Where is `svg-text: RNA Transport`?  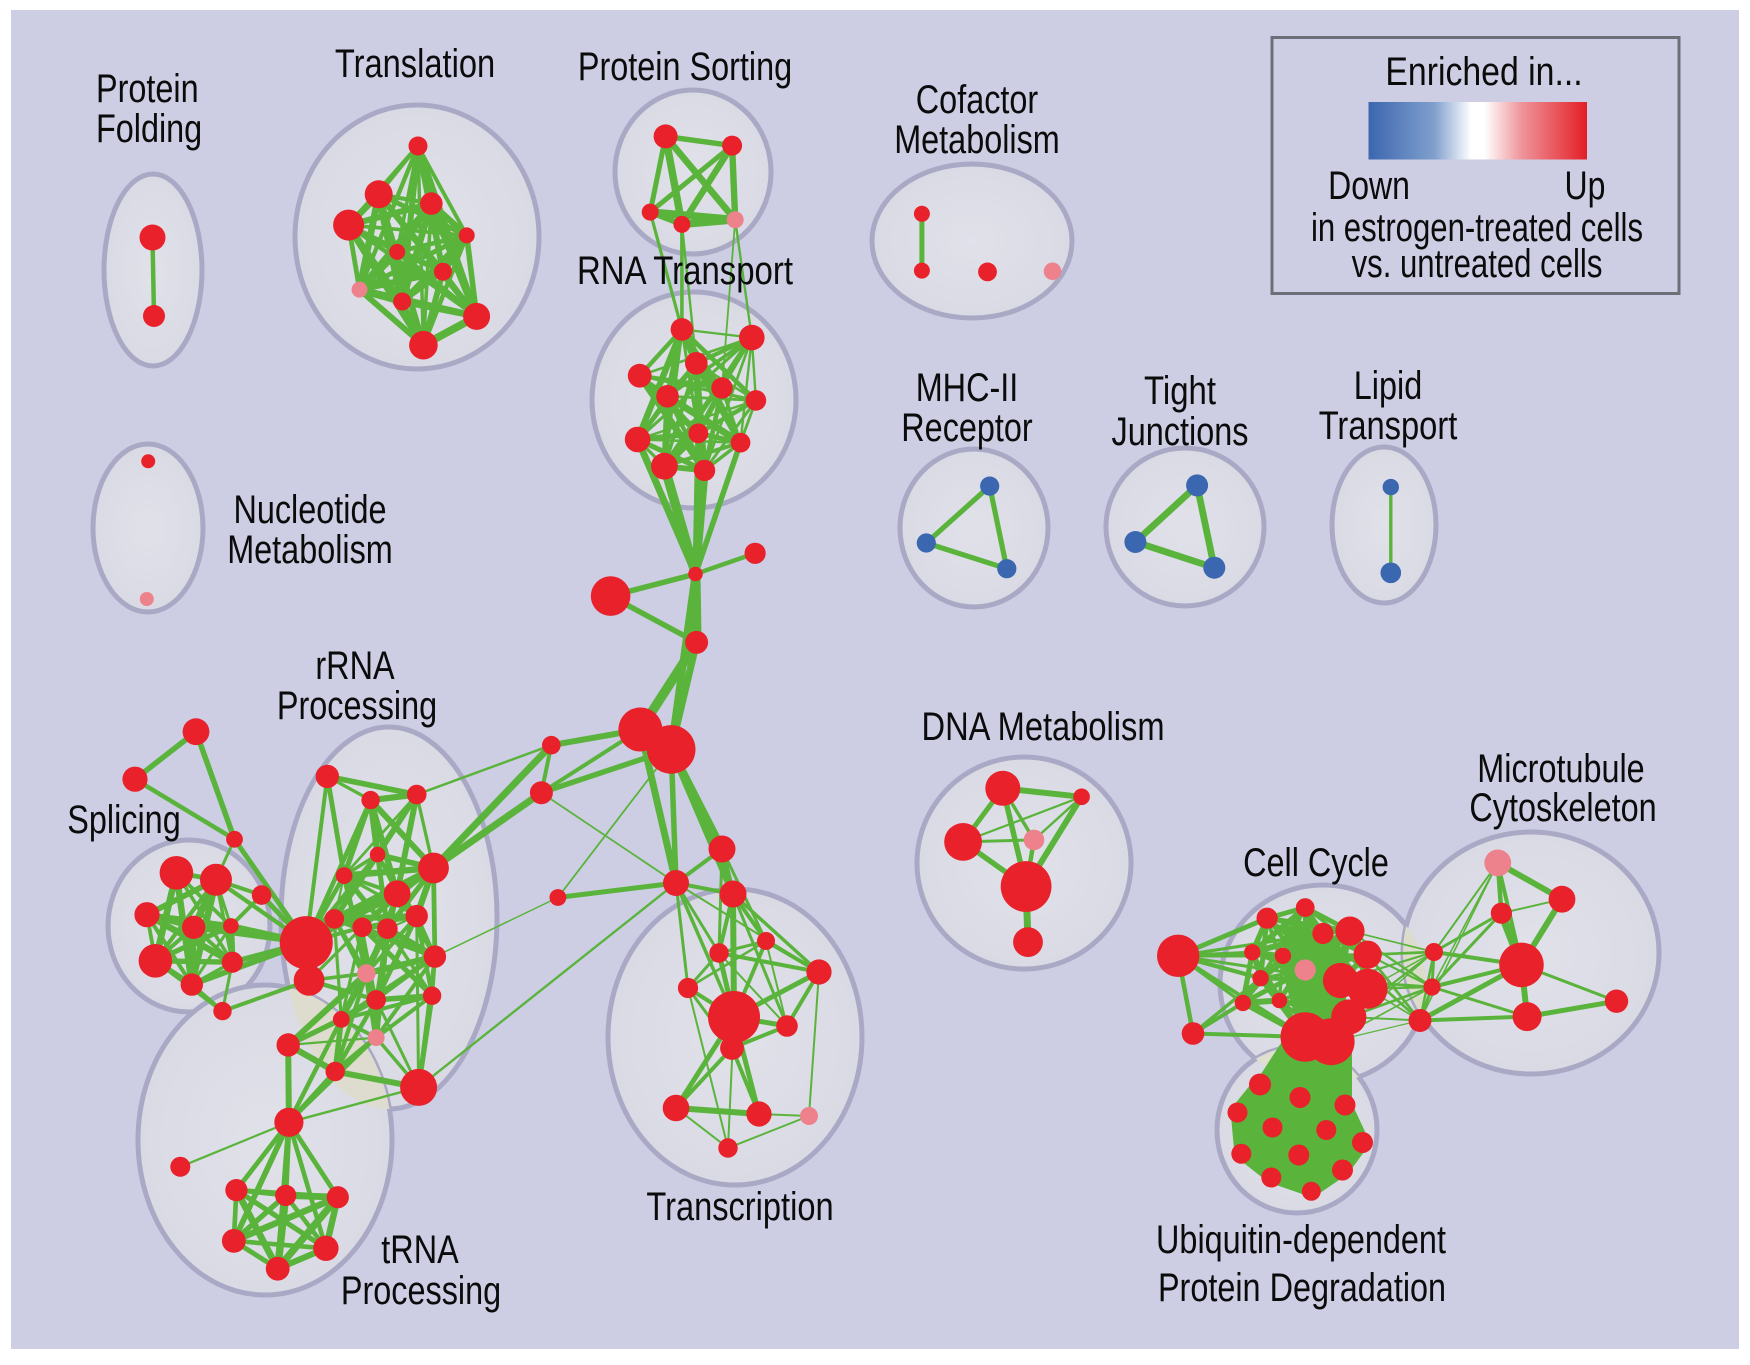 svg-text: RNA Transport is located at coordinates (685, 271).